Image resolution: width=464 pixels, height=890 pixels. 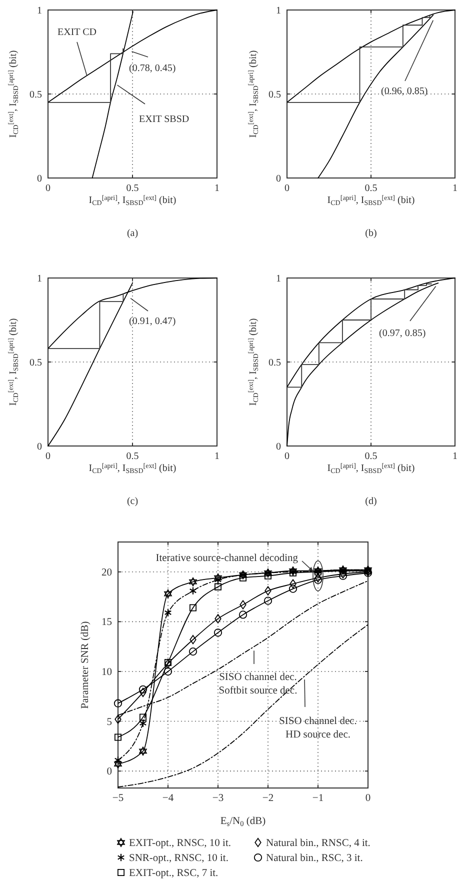 I want to click on annotation: Iterative source-channel decoding, so click(x=227, y=558).